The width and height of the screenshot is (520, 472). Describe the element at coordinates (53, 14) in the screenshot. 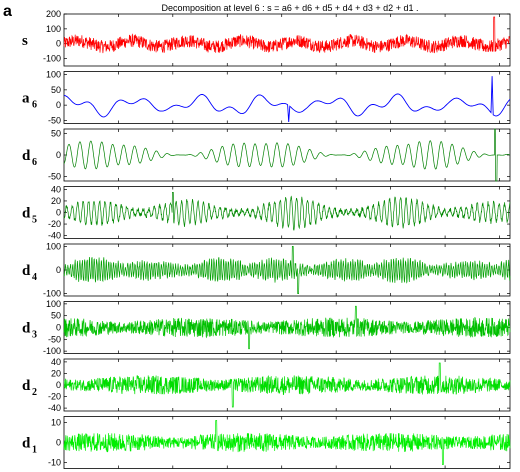

I see `y-tick-label: 200` at that location.